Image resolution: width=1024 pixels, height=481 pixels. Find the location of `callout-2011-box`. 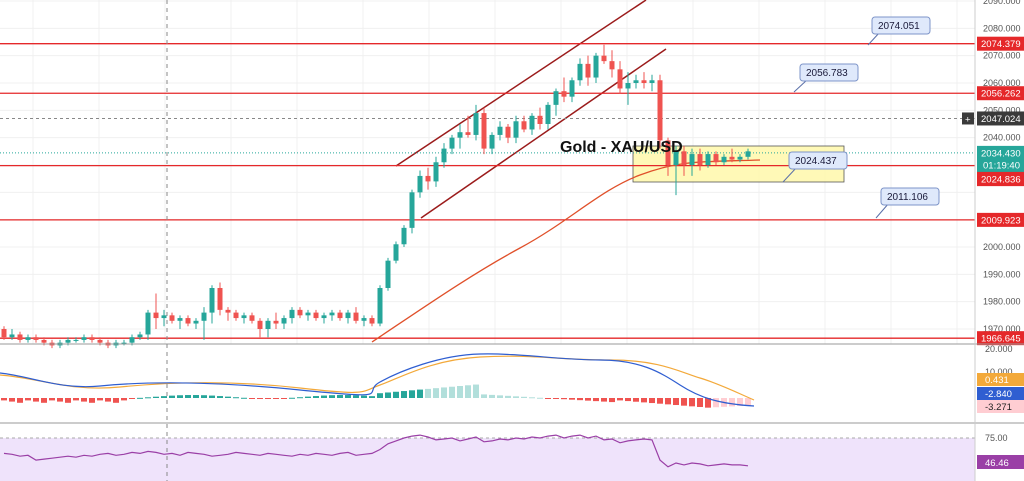

callout-2011-box is located at coordinates (910, 196).